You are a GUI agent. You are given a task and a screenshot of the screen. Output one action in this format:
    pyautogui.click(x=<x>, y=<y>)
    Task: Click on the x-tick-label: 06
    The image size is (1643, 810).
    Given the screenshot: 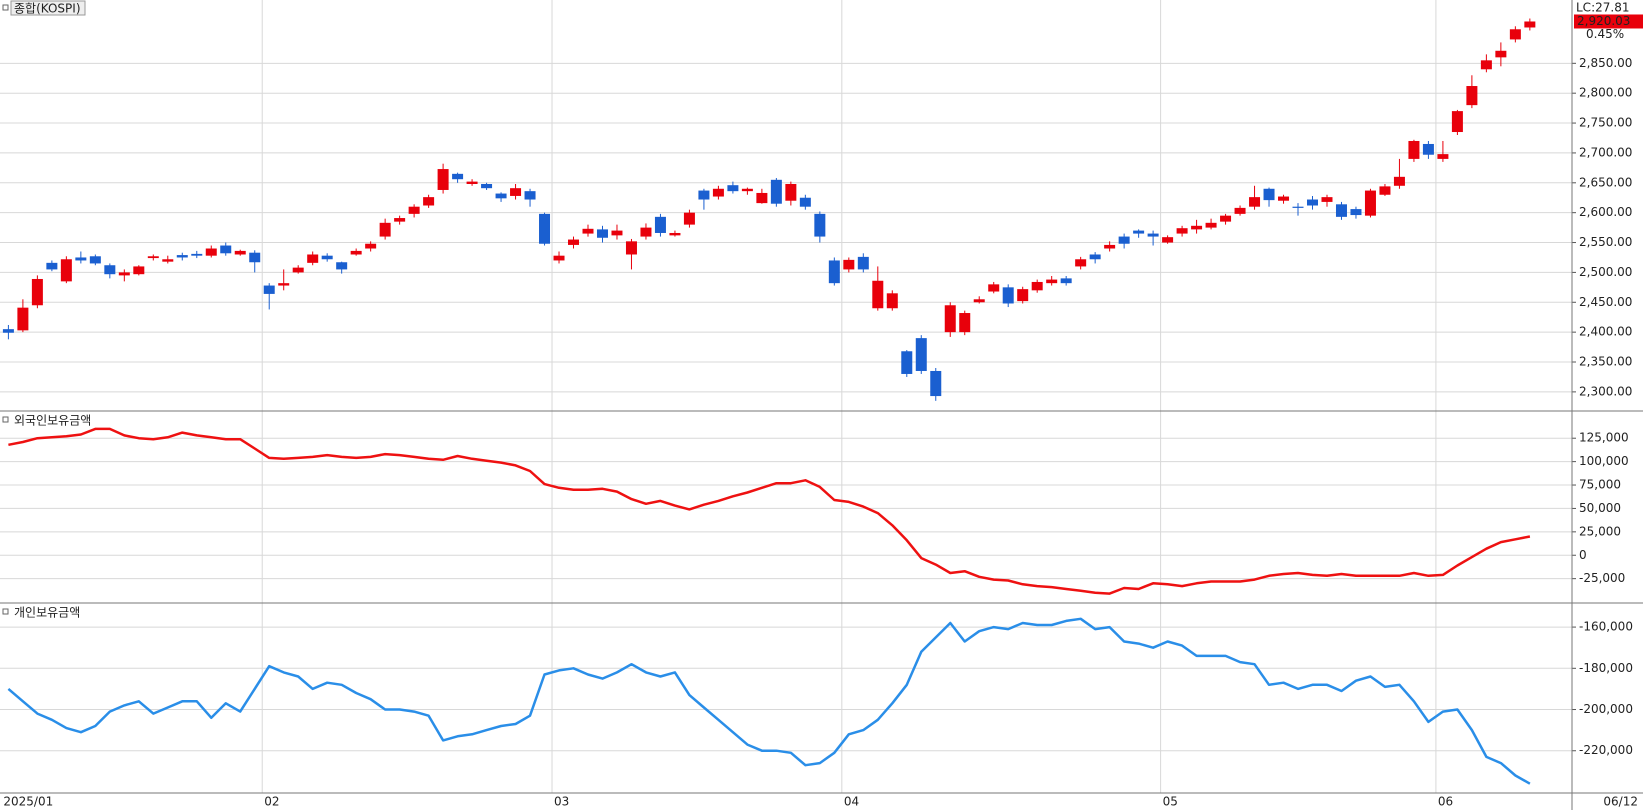 What is the action you would take?
    pyautogui.click(x=1445, y=802)
    